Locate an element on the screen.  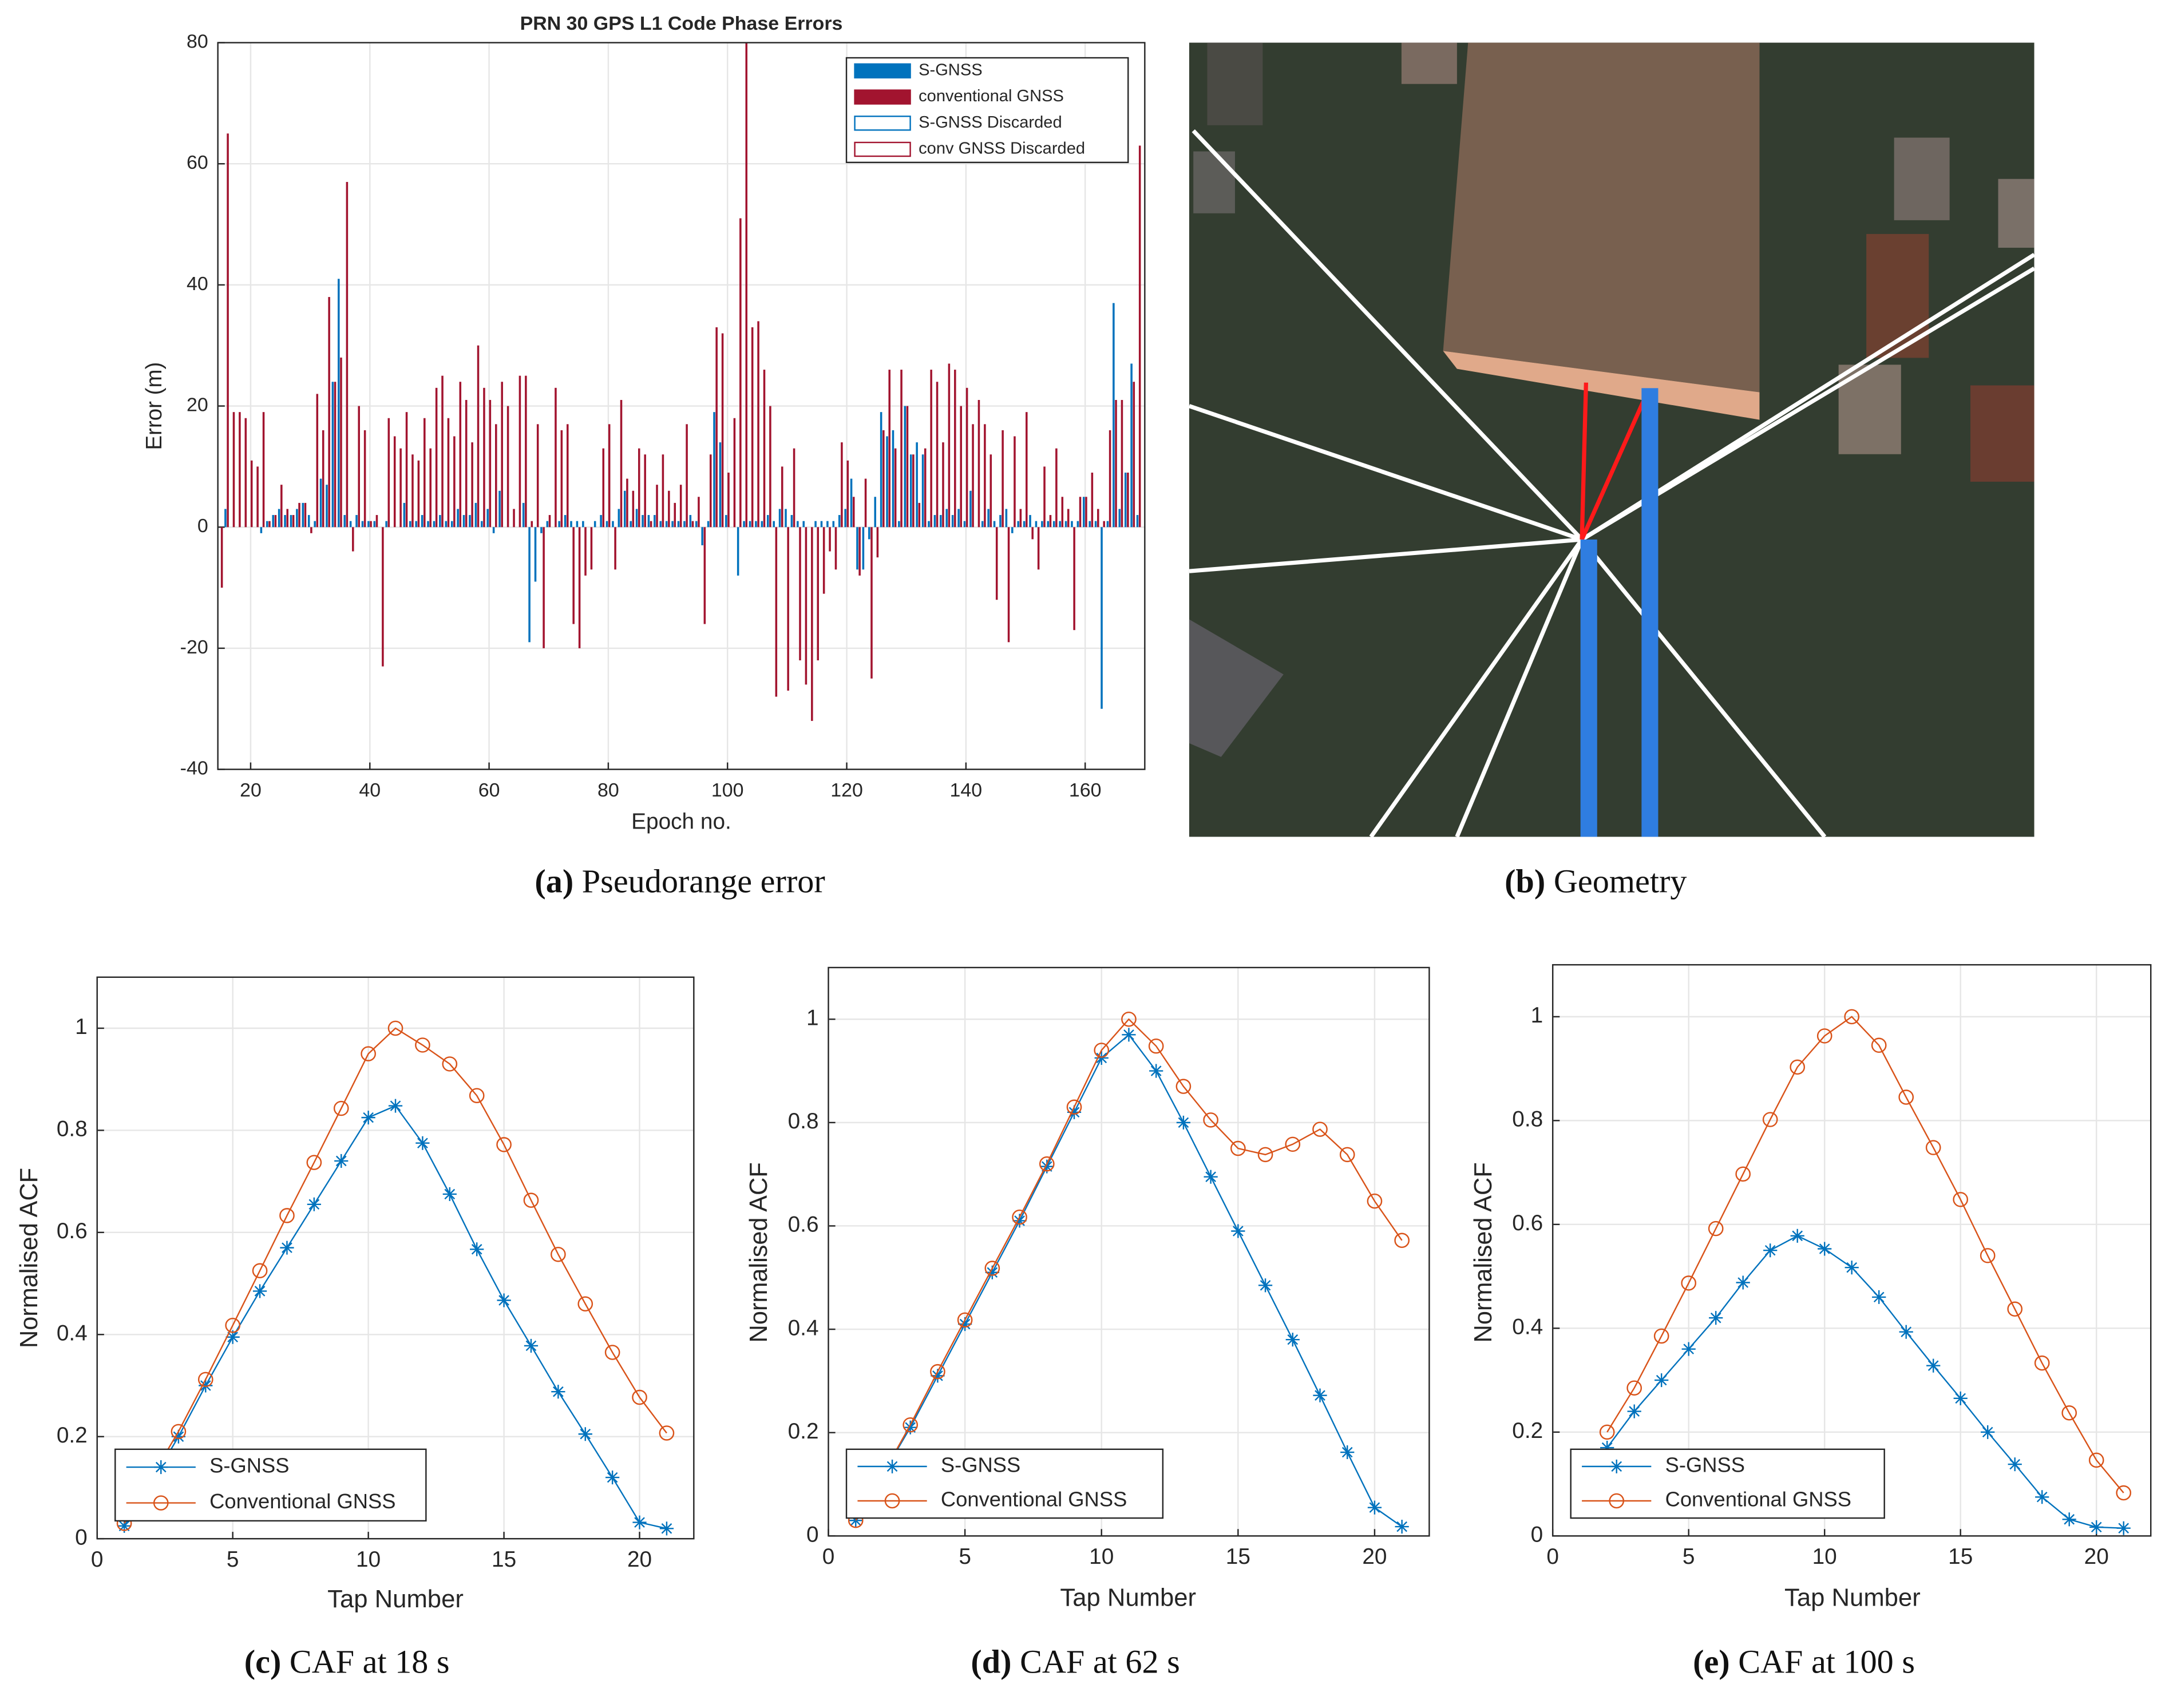
legend-label: S-GNSS Discarded is located at coordinates (990, 123).